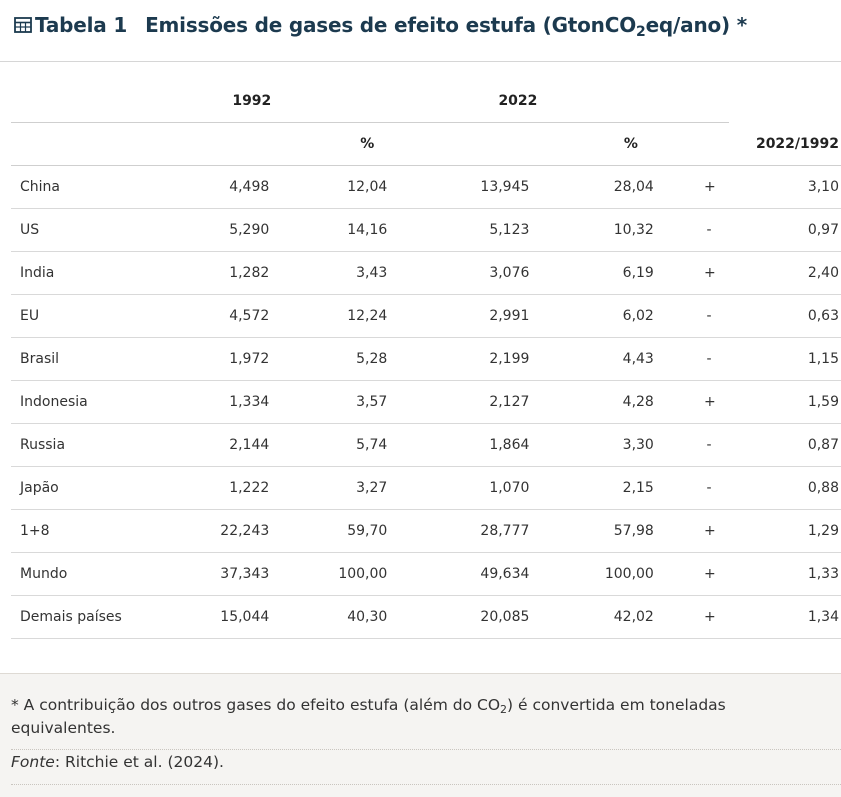  Describe the element at coordinates (93, 531) in the screenshot. I see `country-name: 1+8` at that location.